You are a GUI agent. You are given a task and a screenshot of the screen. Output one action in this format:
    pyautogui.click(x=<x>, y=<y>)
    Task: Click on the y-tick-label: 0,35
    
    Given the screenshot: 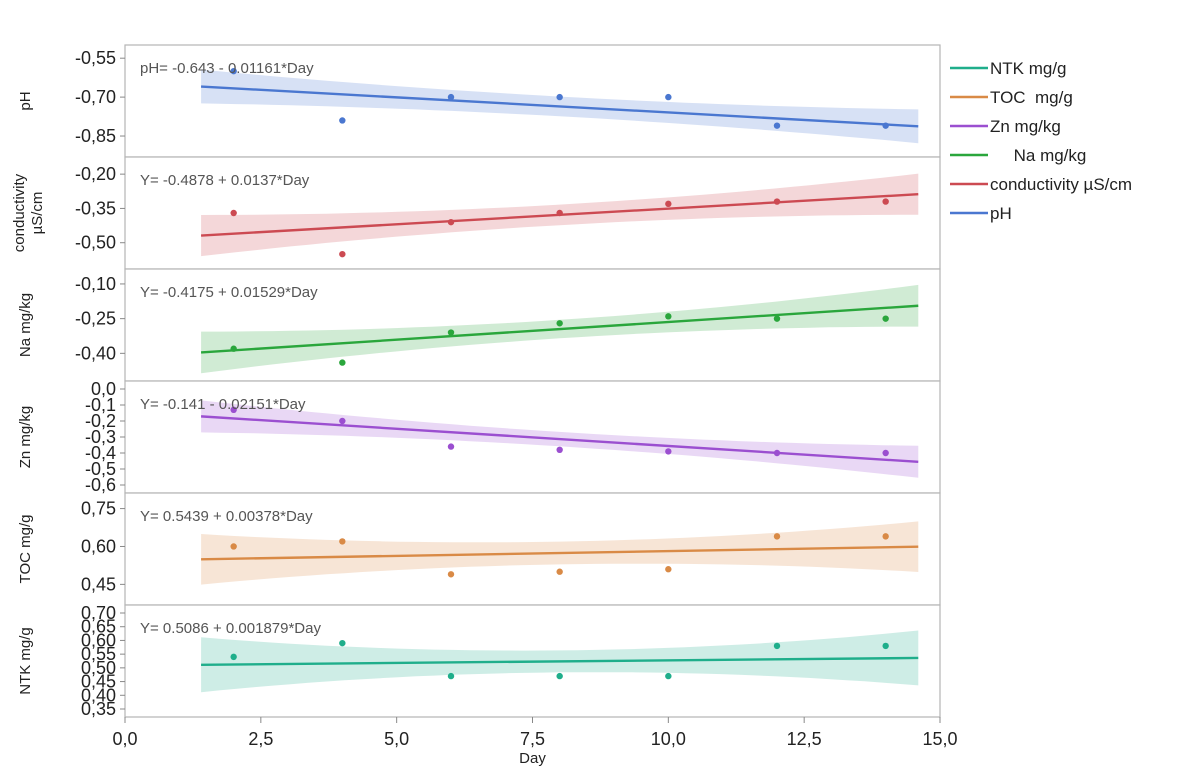 What is the action you would take?
    pyautogui.click(x=98, y=709)
    